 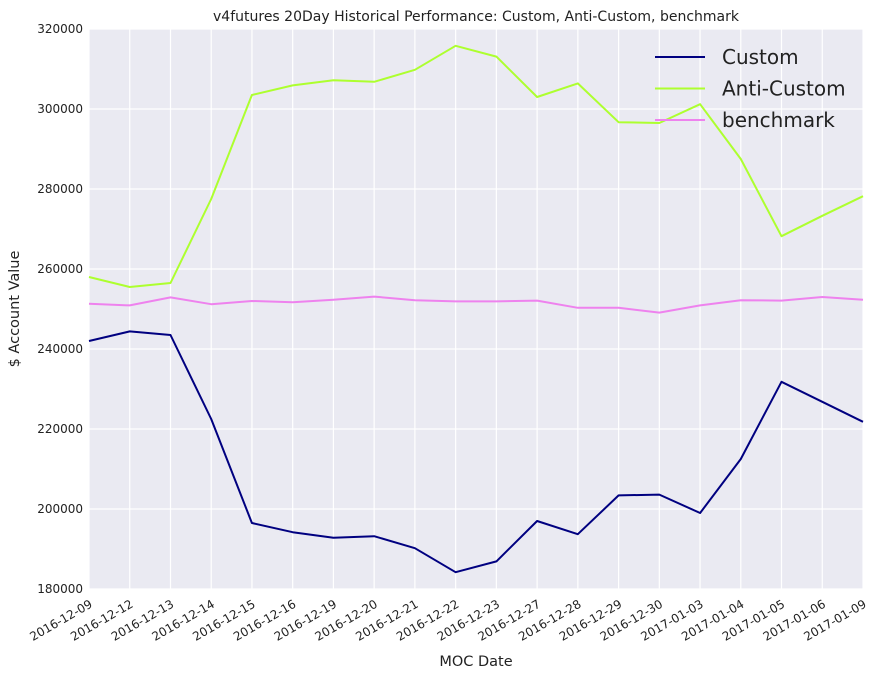 I want to click on y-tick-label: 300000, so click(x=60, y=109).